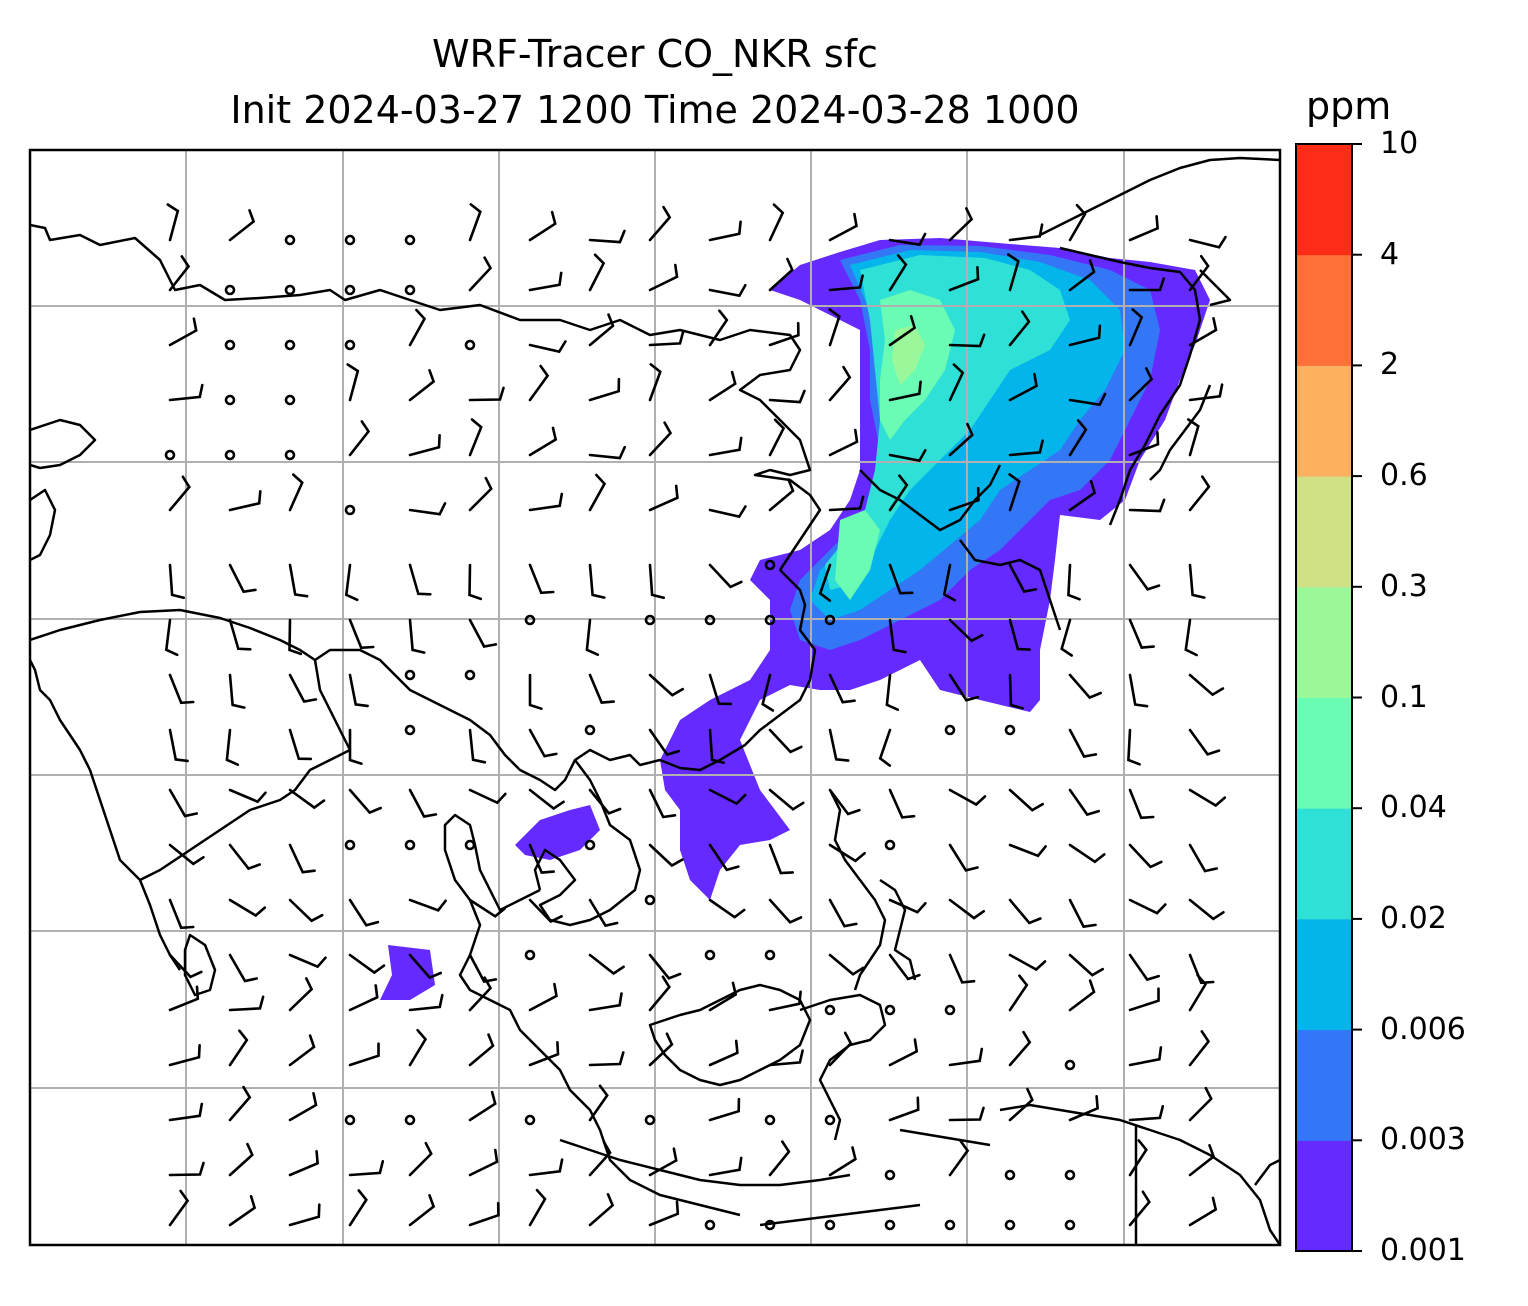 The height and width of the screenshot is (1306, 1528). What do you see at coordinates (1423, 1140) in the screenshot?
I see `colorbar-tick-label: 0.003` at bounding box center [1423, 1140].